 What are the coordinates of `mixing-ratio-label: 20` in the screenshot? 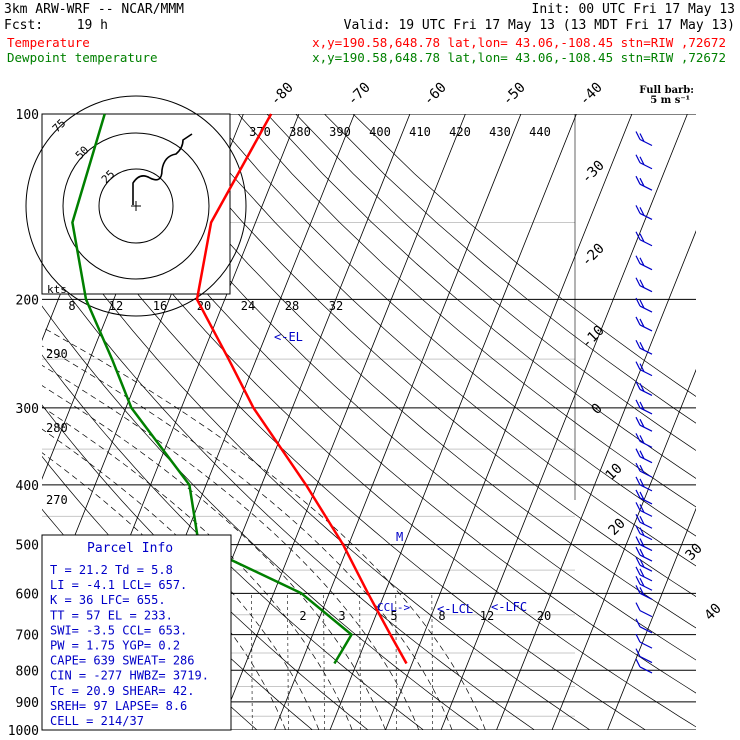 It's located at (204, 306).